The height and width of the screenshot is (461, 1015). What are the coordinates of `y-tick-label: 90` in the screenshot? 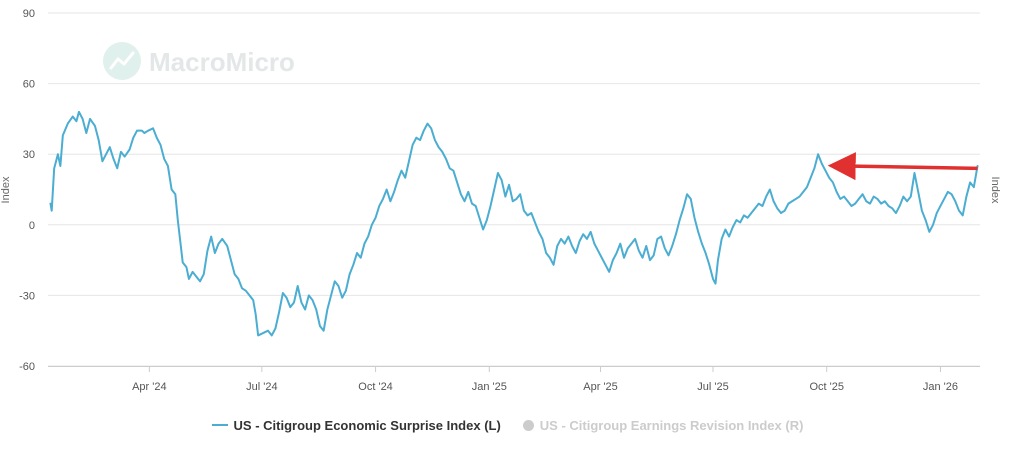 It's located at (29, 14).